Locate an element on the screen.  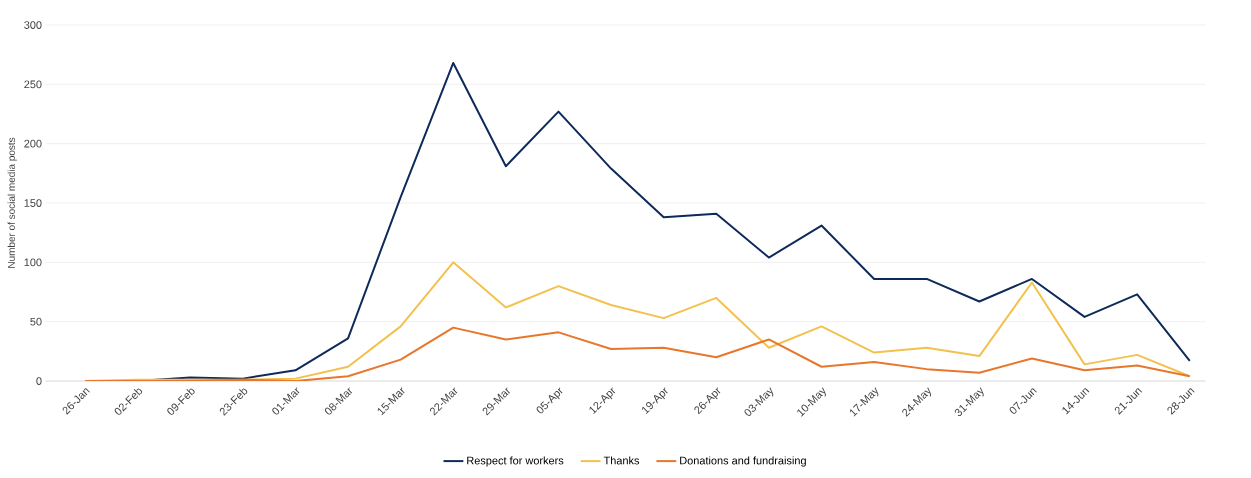
legend-label: Thanks is located at coordinates (621, 460).